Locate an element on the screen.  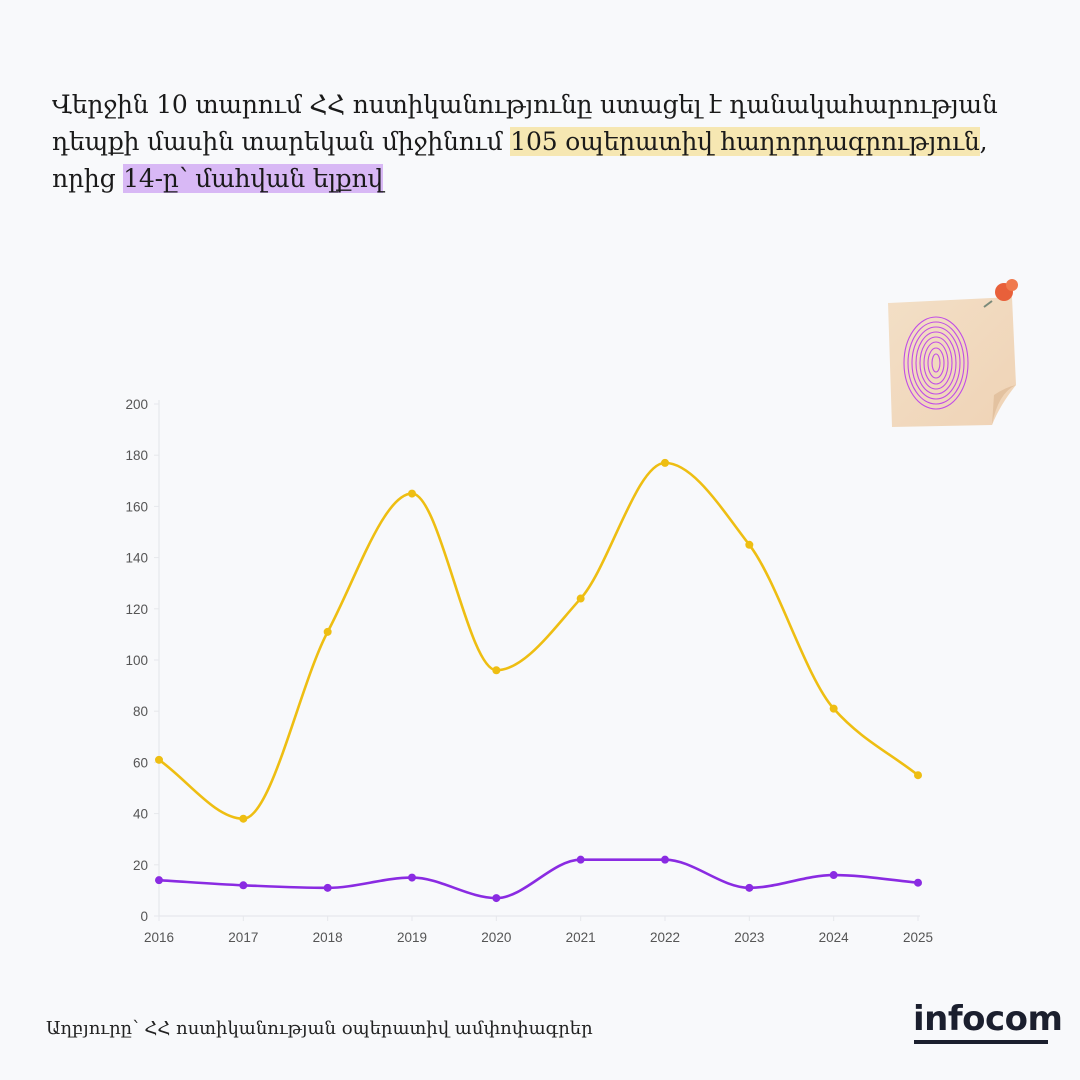
x-axis: 2016 2017 2018 2019 2020 2021 2022 2023 2024 2025 is located at coordinates (538, 930).